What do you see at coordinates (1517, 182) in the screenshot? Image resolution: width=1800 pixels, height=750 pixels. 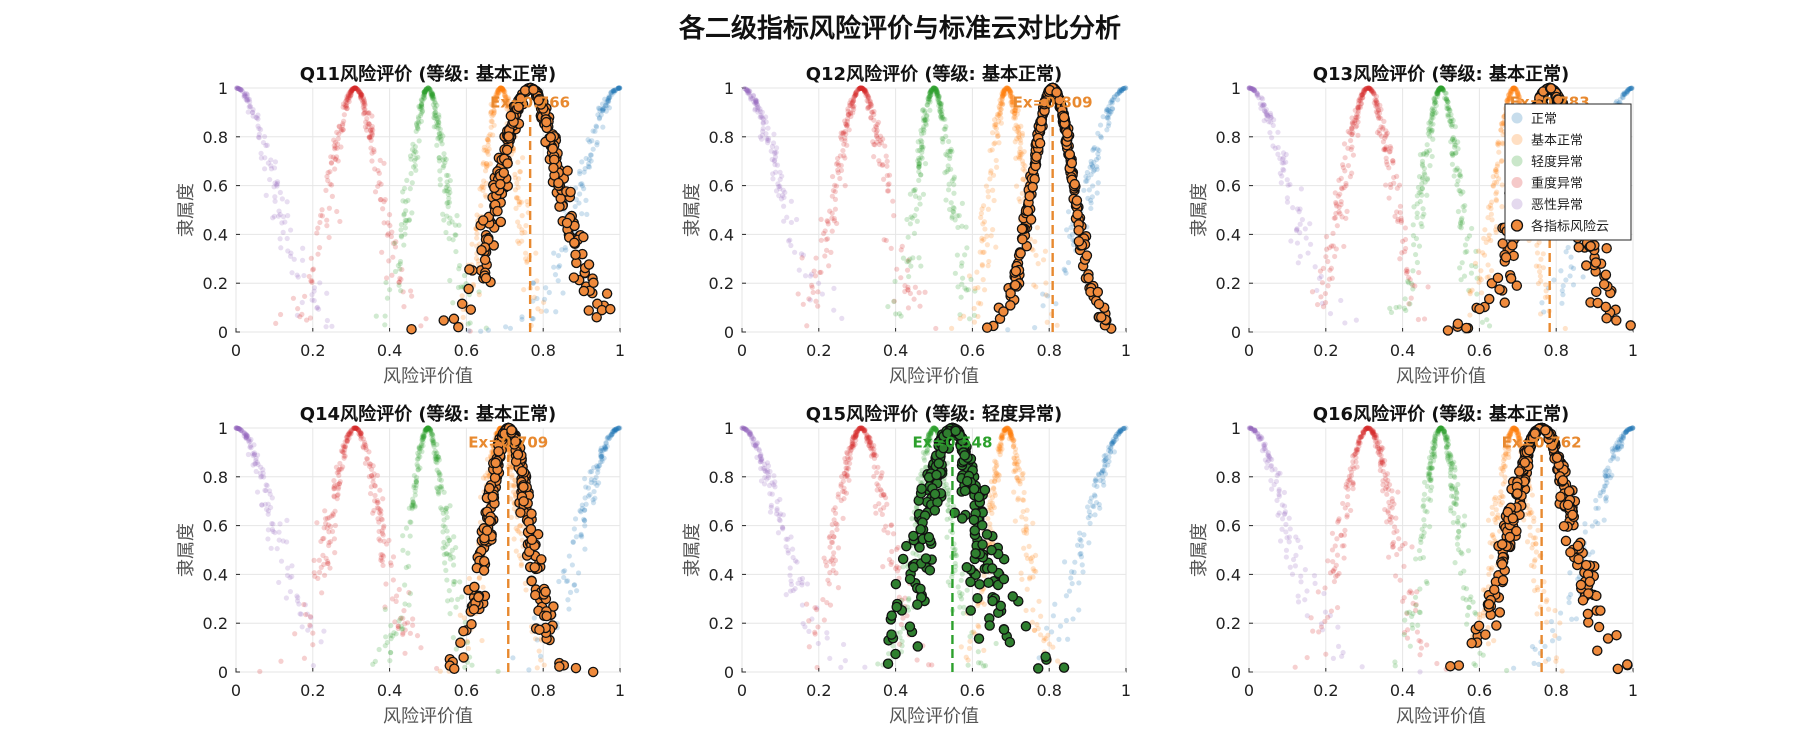 I see `legend-marker` at bounding box center [1517, 182].